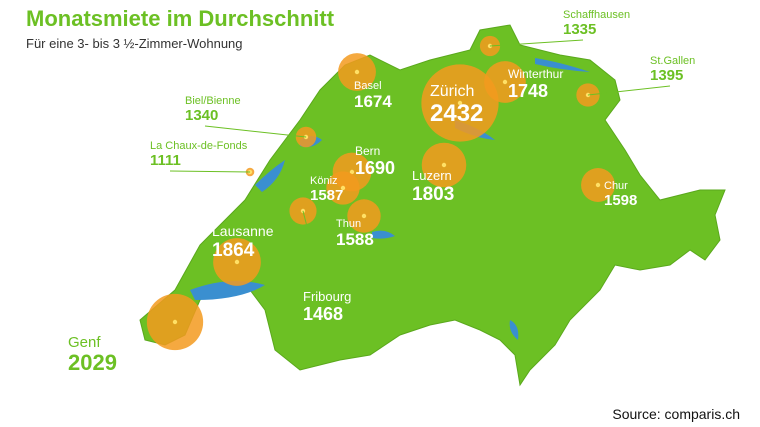  Describe the element at coordinates (672, 61) in the screenshot. I see `city-name: St.Gallen` at that location.